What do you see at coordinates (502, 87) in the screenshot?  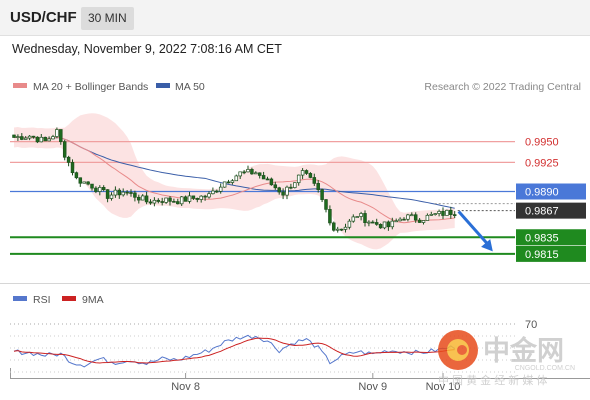 I see `credit-text: Research © 2022 Trading Central` at bounding box center [502, 87].